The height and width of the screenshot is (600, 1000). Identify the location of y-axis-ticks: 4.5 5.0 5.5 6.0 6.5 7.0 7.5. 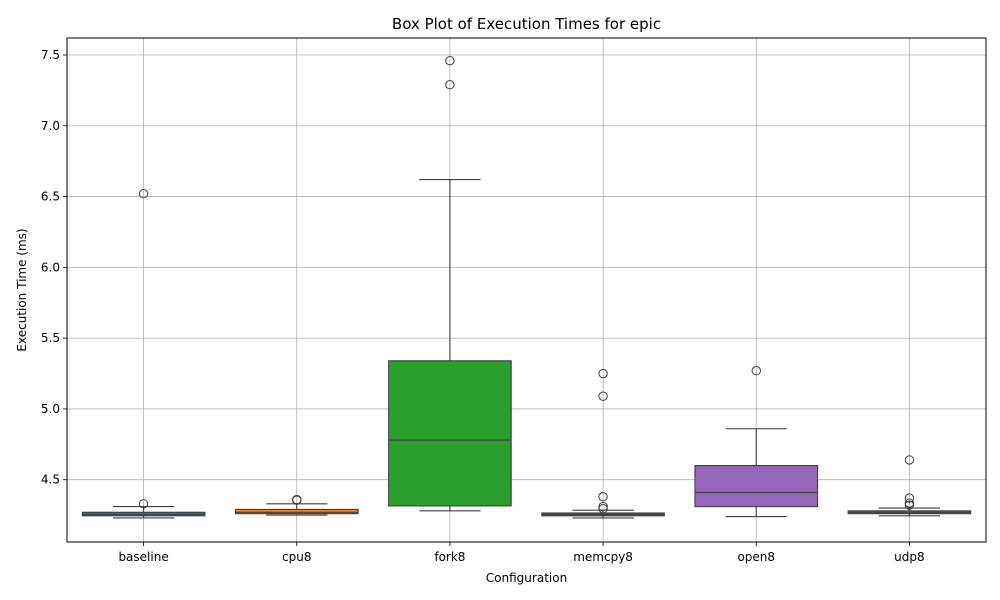
(54, 267).